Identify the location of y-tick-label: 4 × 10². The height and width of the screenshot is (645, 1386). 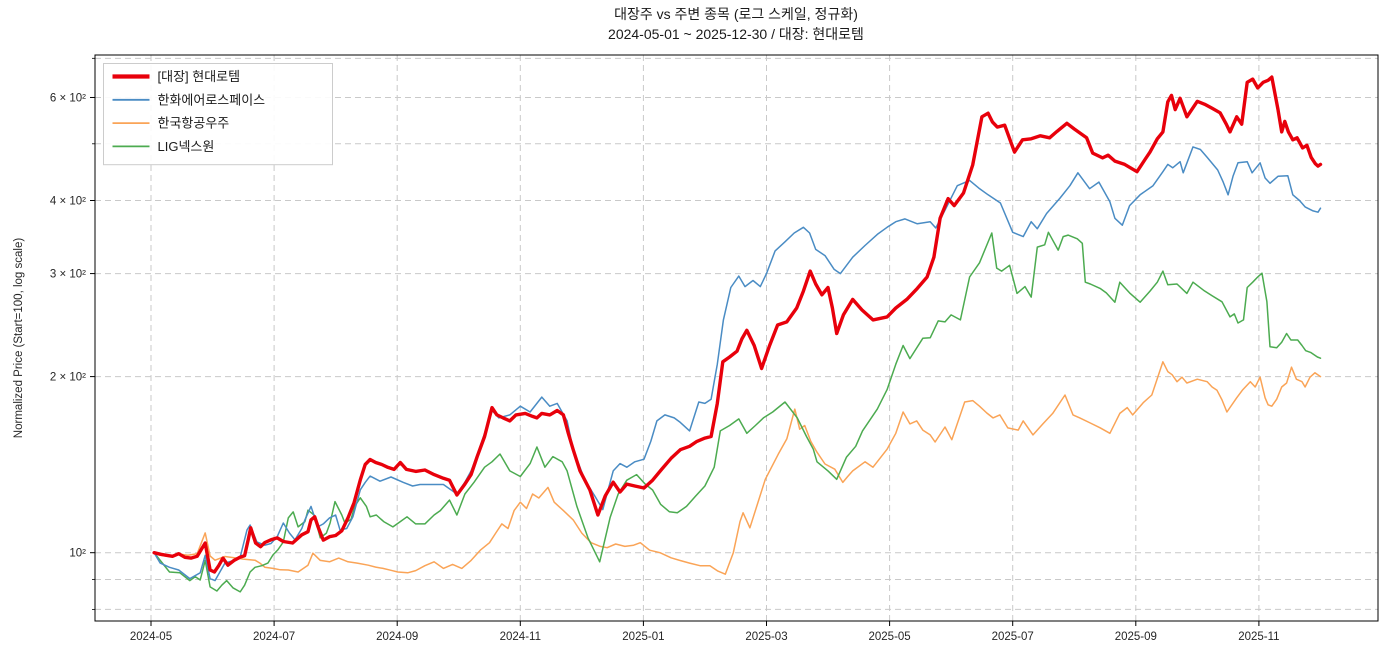
(68, 201).